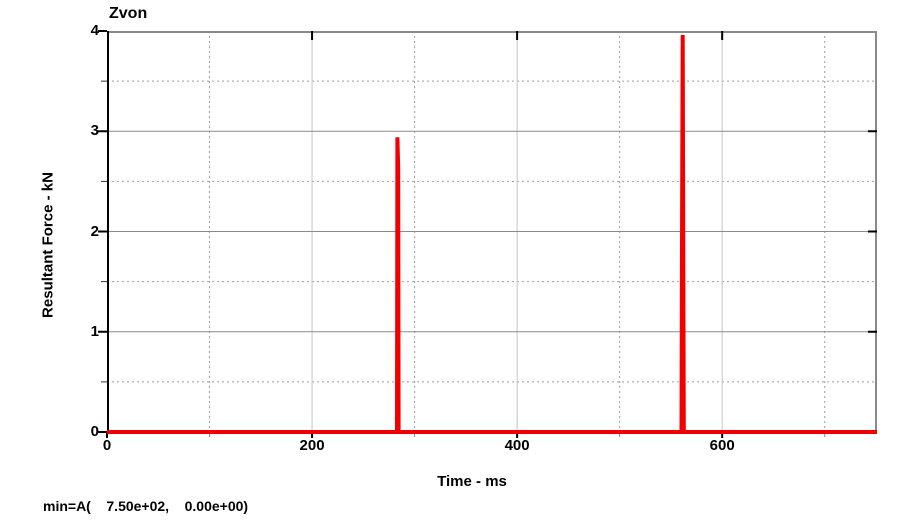 Image resolution: width=921 pixels, height=530 pixels. Describe the element at coordinates (312, 445) in the screenshot. I see `x-tick-label: 200` at that location.